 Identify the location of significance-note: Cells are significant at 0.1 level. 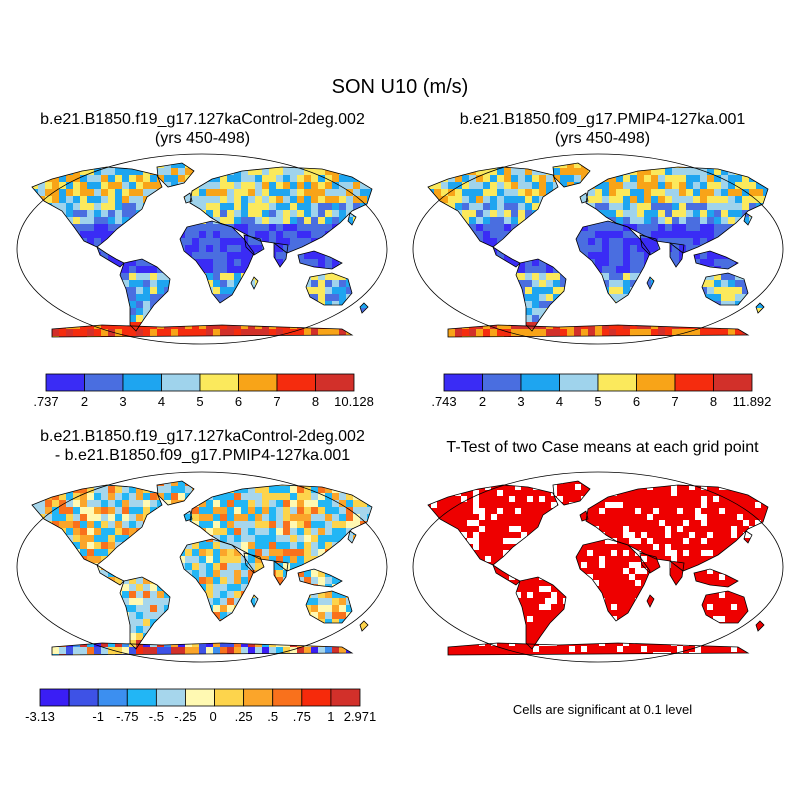
(602, 709).